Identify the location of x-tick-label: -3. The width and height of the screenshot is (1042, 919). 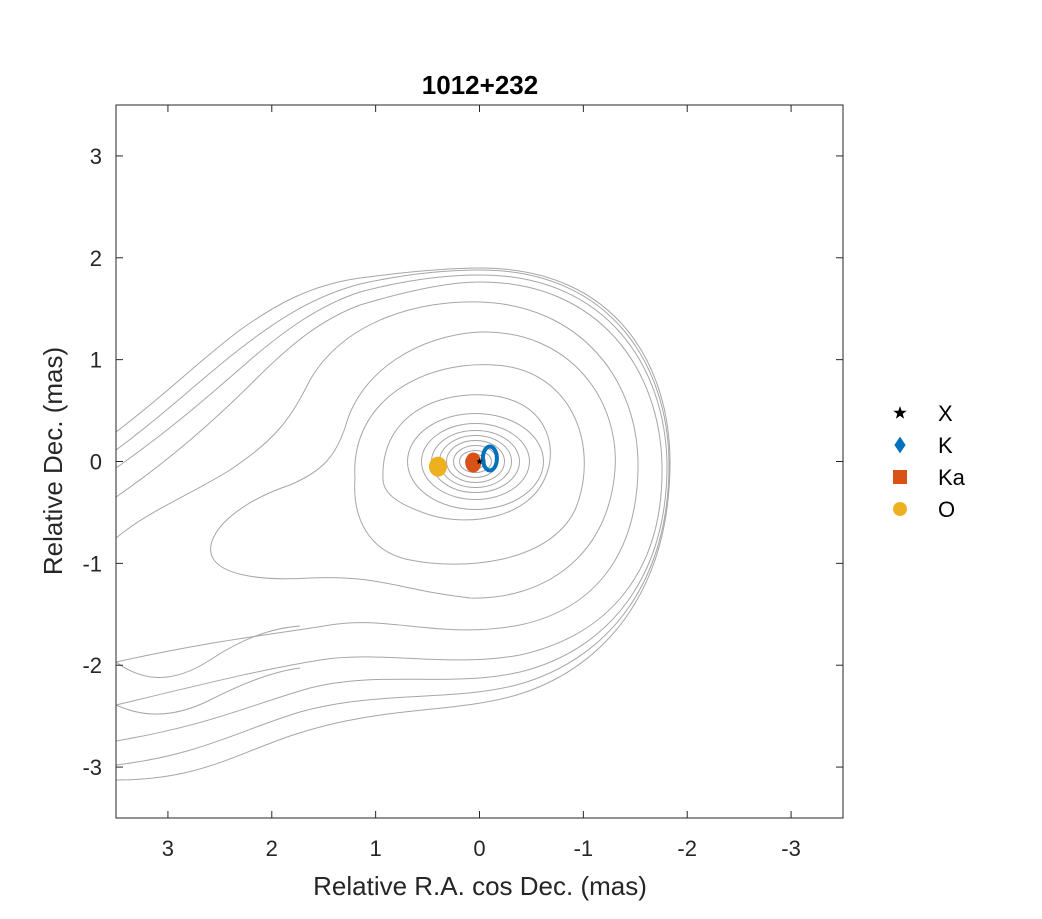
(791, 848).